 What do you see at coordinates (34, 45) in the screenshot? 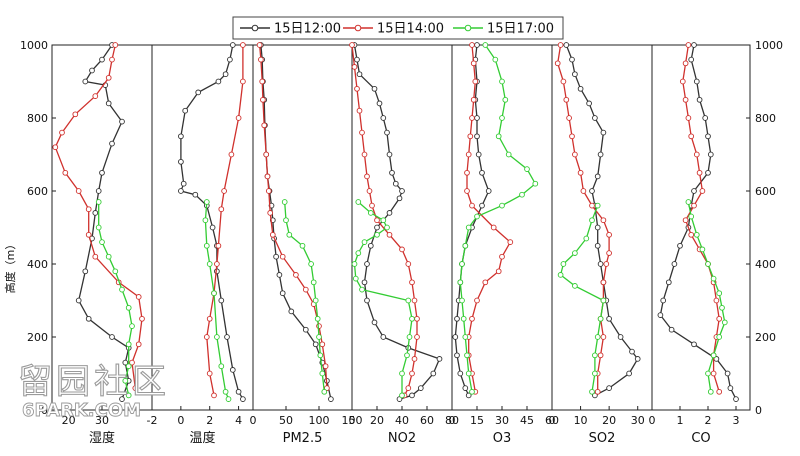
I see `y-tick-label: 1000` at bounding box center [34, 45].